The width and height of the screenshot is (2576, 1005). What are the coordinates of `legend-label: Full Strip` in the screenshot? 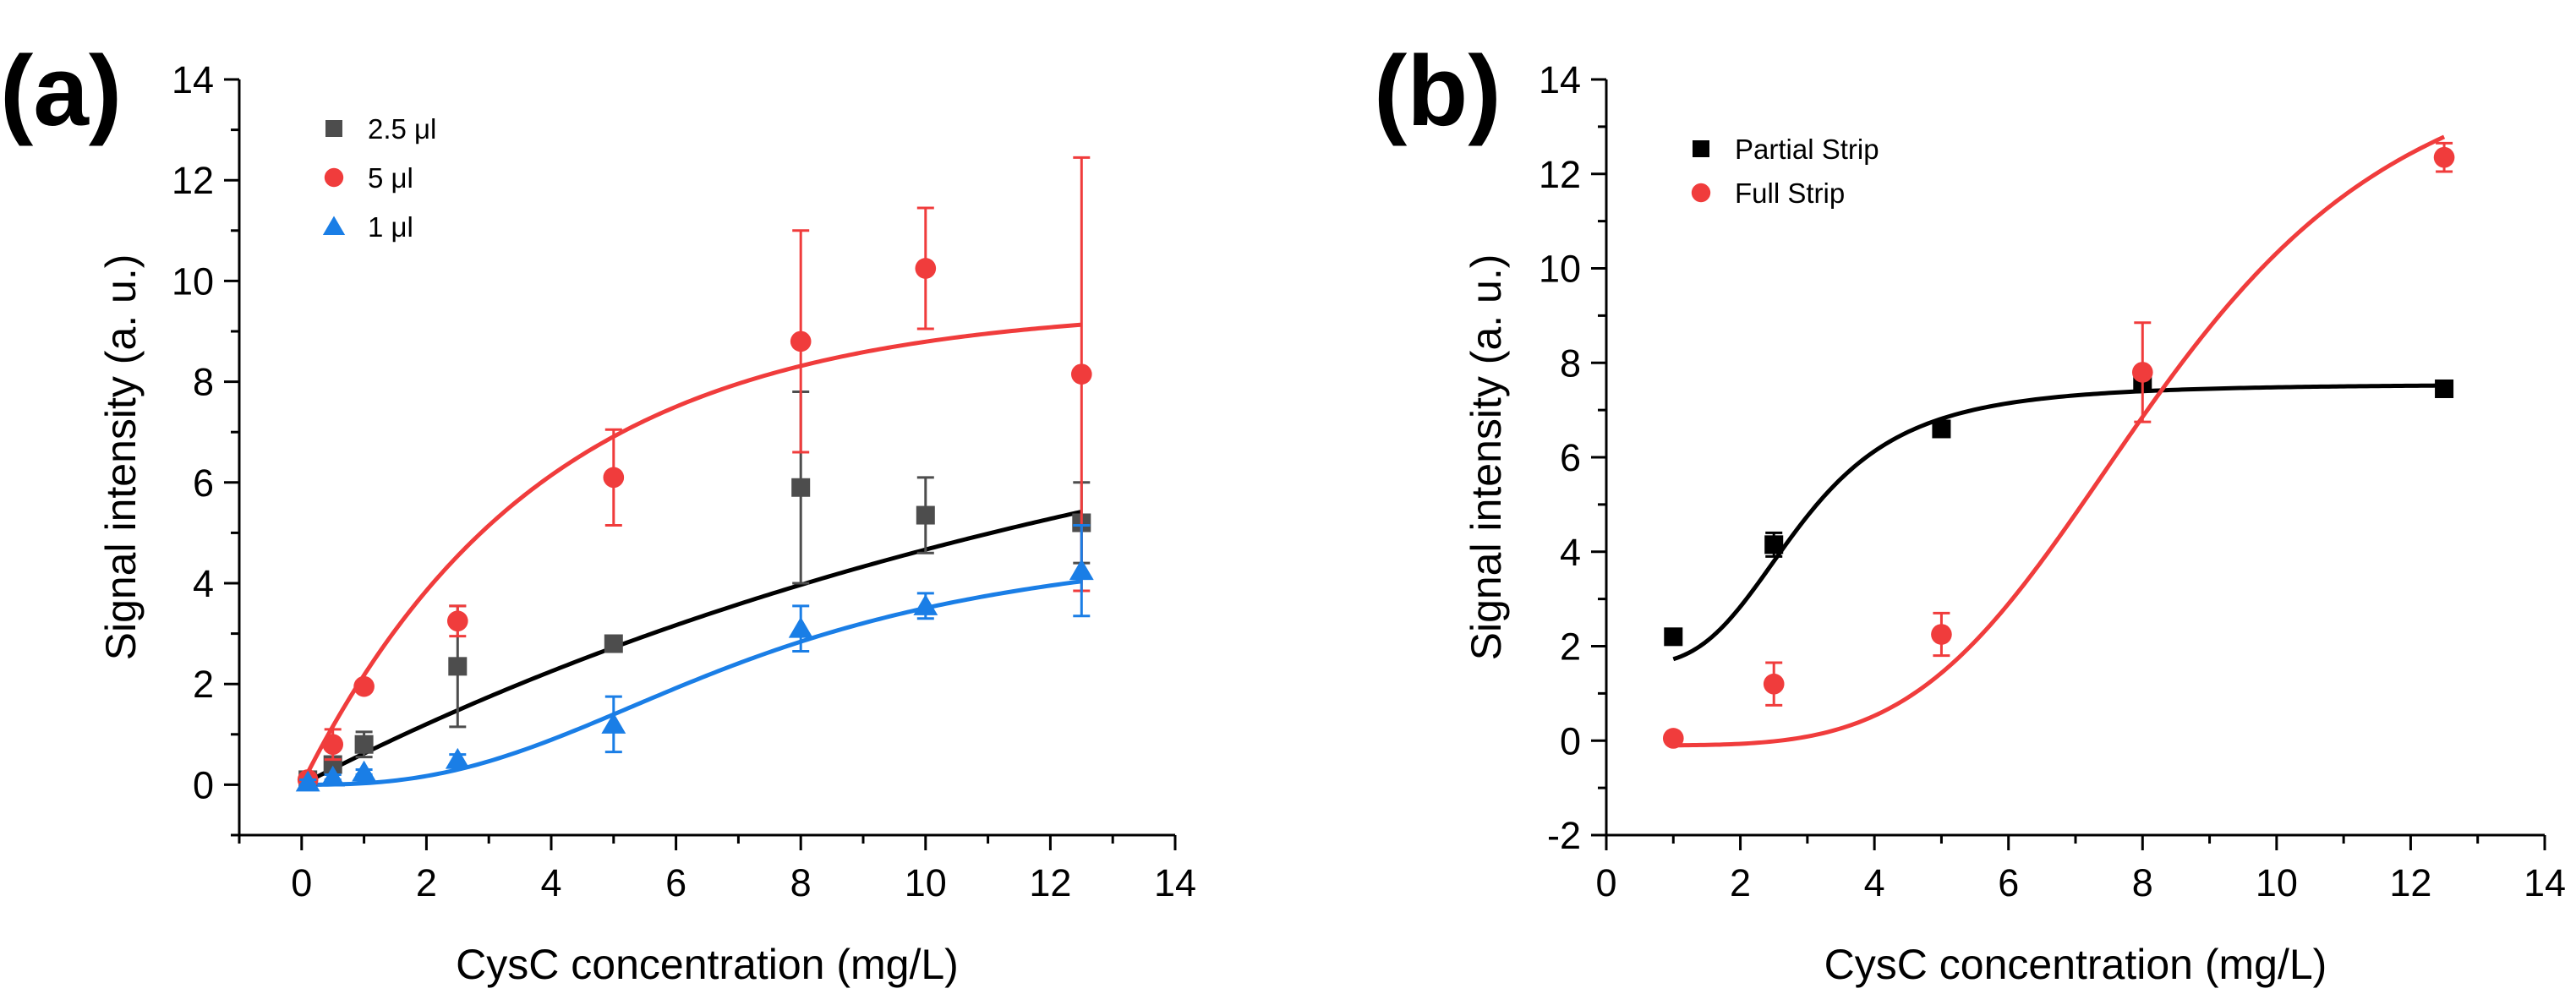 It's located at (1790, 193).